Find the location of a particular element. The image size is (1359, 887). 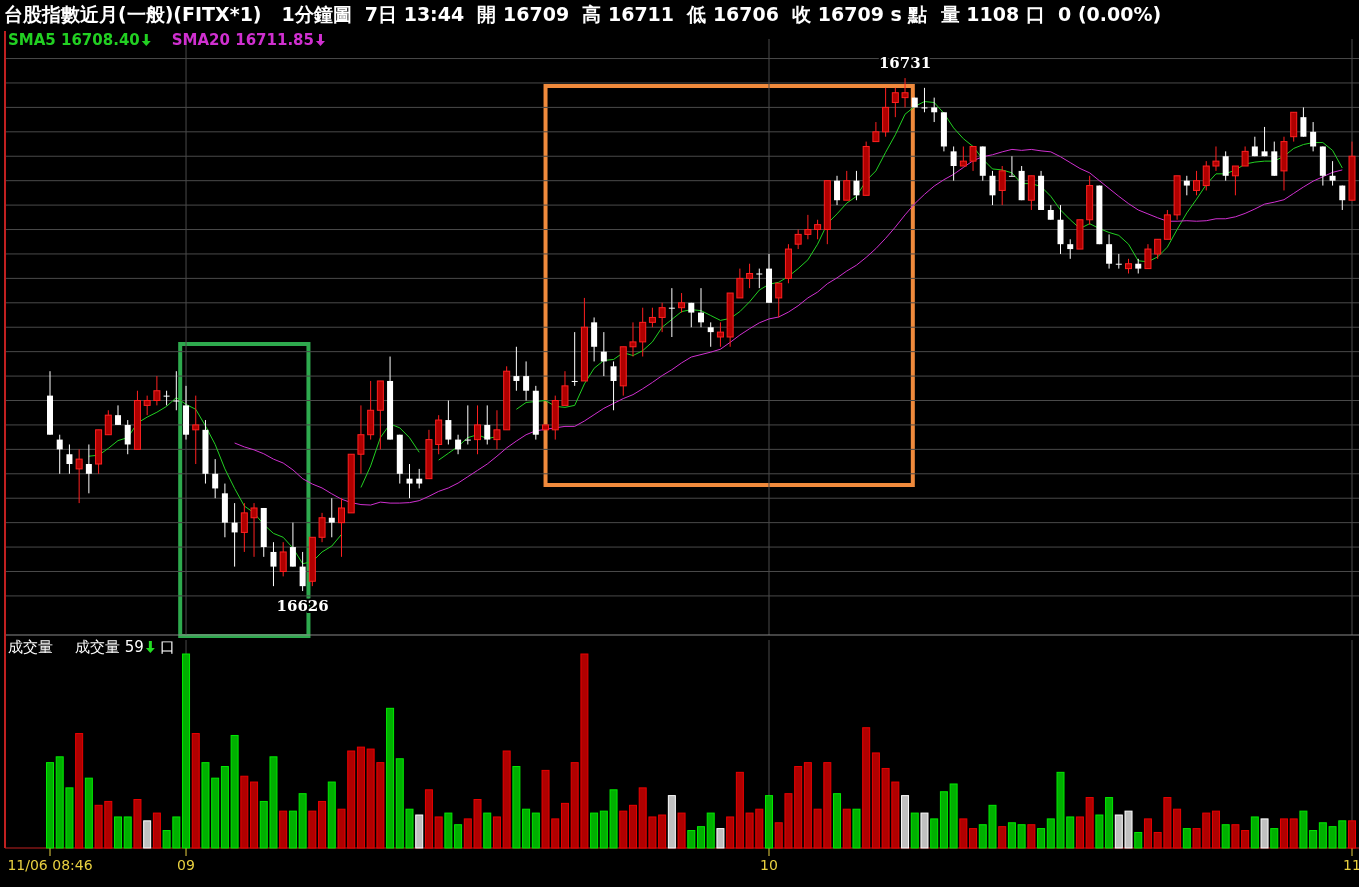

legend-label: SMA5 16708.40 is located at coordinates (74, 40).